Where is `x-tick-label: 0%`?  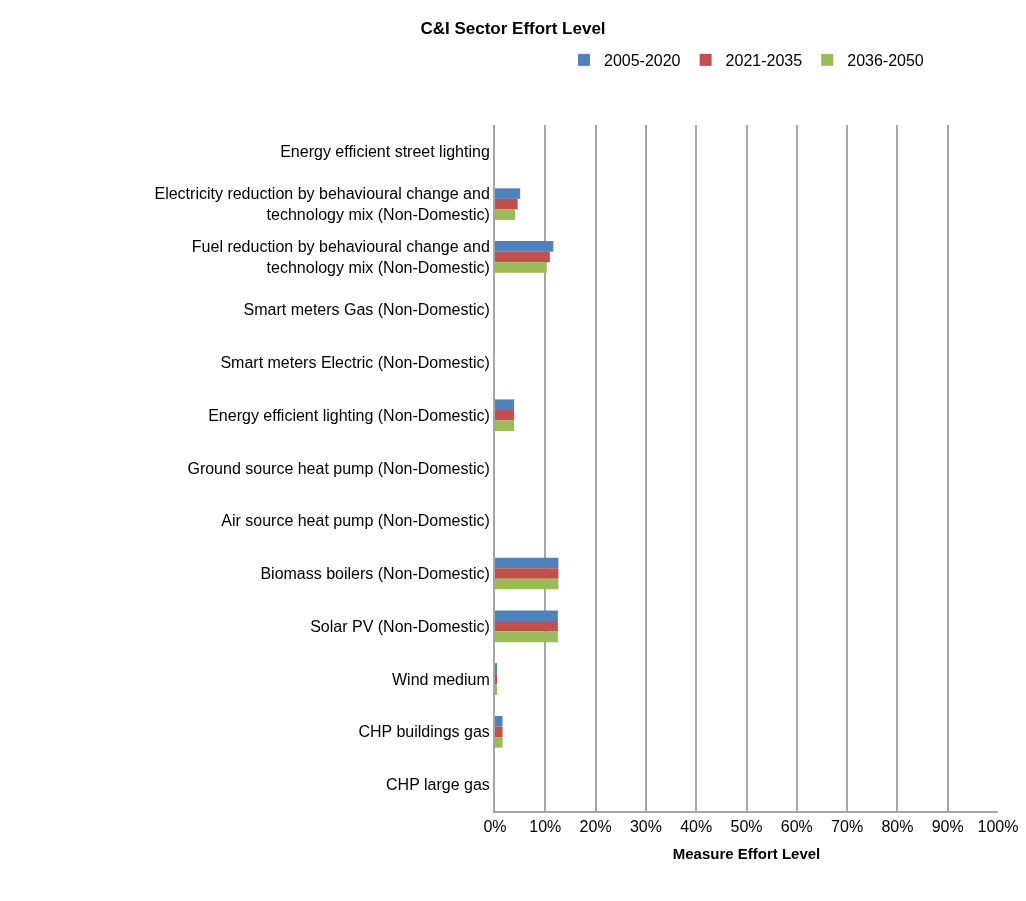 x-tick-label: 0% is located at coordinates (495, 827).